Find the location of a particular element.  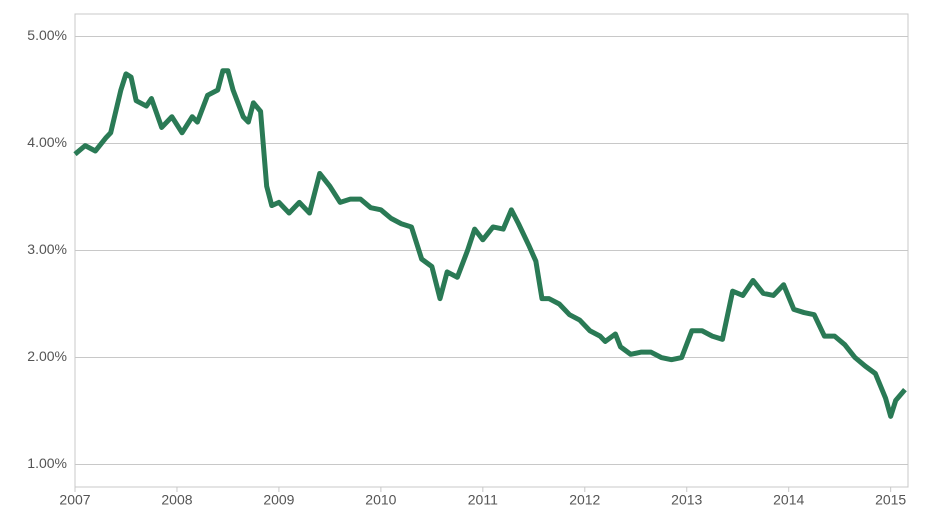

x-tick-label: 2011 is located at coordinates (483, 500).